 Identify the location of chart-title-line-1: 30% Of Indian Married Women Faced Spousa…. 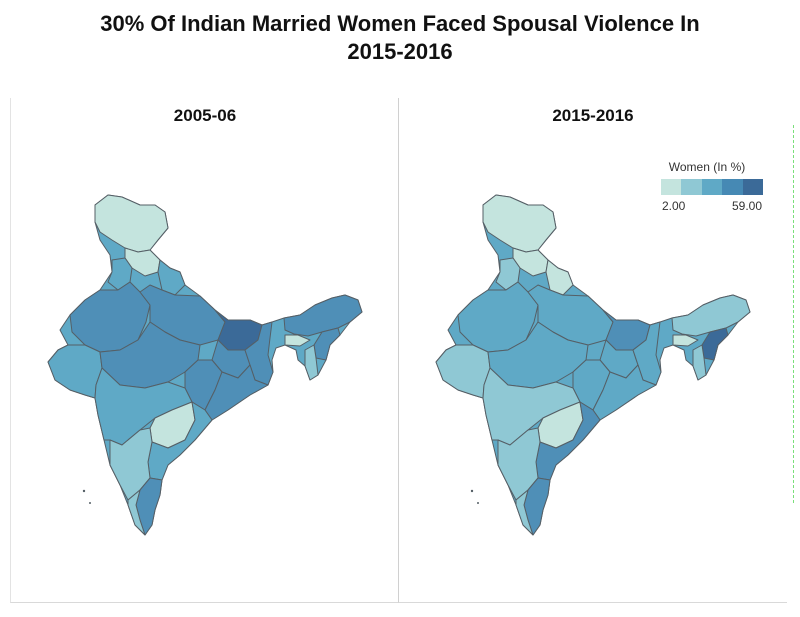
(400, 23).